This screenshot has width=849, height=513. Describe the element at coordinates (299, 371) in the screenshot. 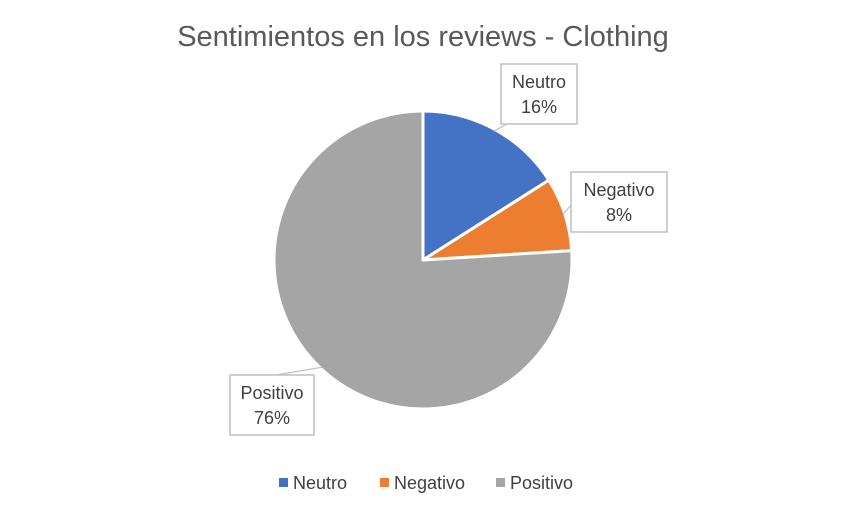

I see `leader-line-positivo` at that location.